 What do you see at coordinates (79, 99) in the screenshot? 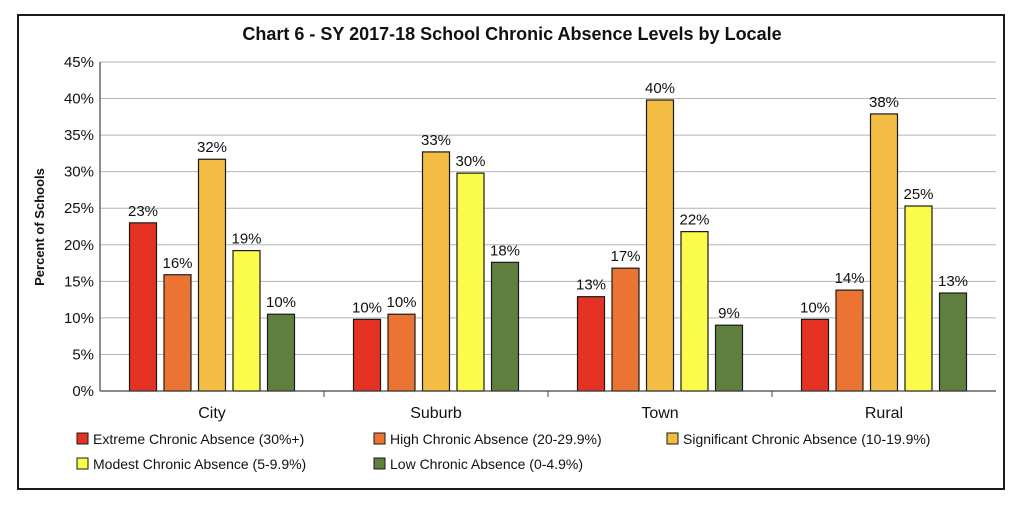
I see `y-tick-label: 40%` at bounding box center [79, 99].